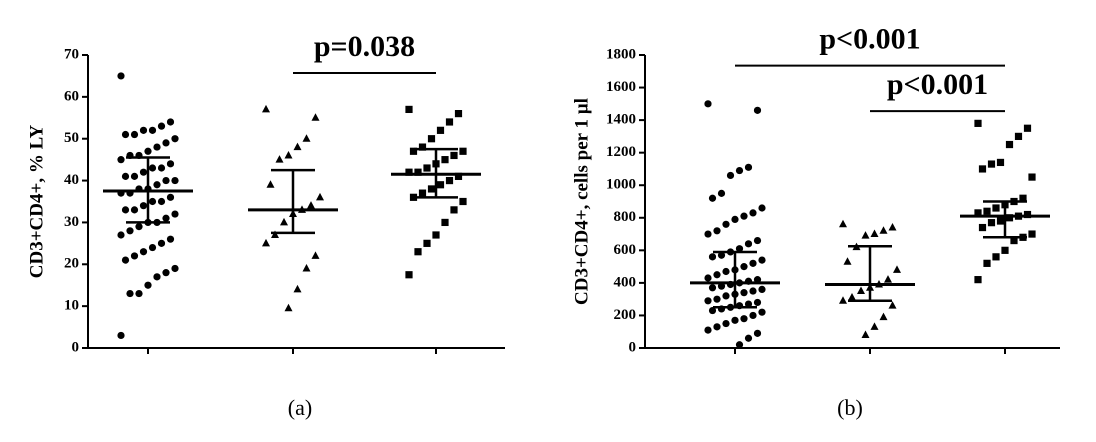 The width and height of the screenshot is (1096, 442). What do you see at coordinates (300, 407) in the screenshot?
I see `panel-caption: (a)` at bounding box center [300, 407].